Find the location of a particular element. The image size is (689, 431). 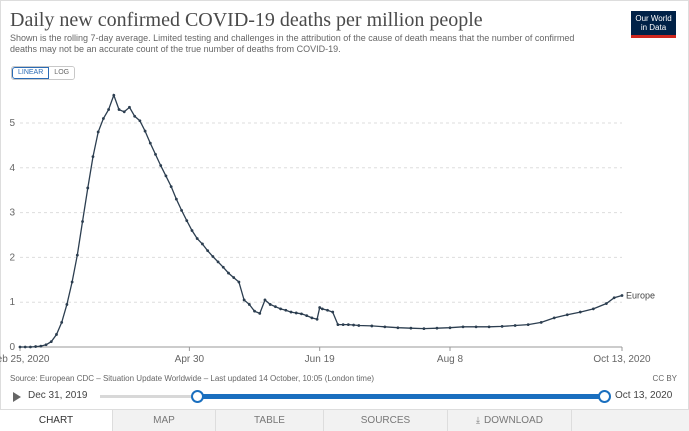

timeline-selected-range is located at coordinates (401, 396).